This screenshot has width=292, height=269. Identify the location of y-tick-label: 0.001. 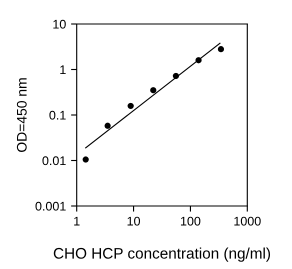
(50, 206).